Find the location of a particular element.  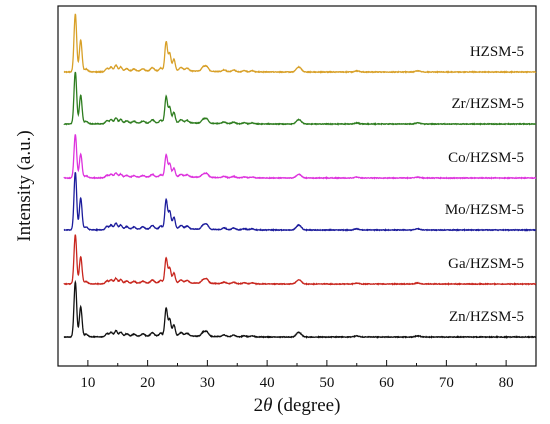

x-tick-label: 30 is located at coordinates (207, 383).